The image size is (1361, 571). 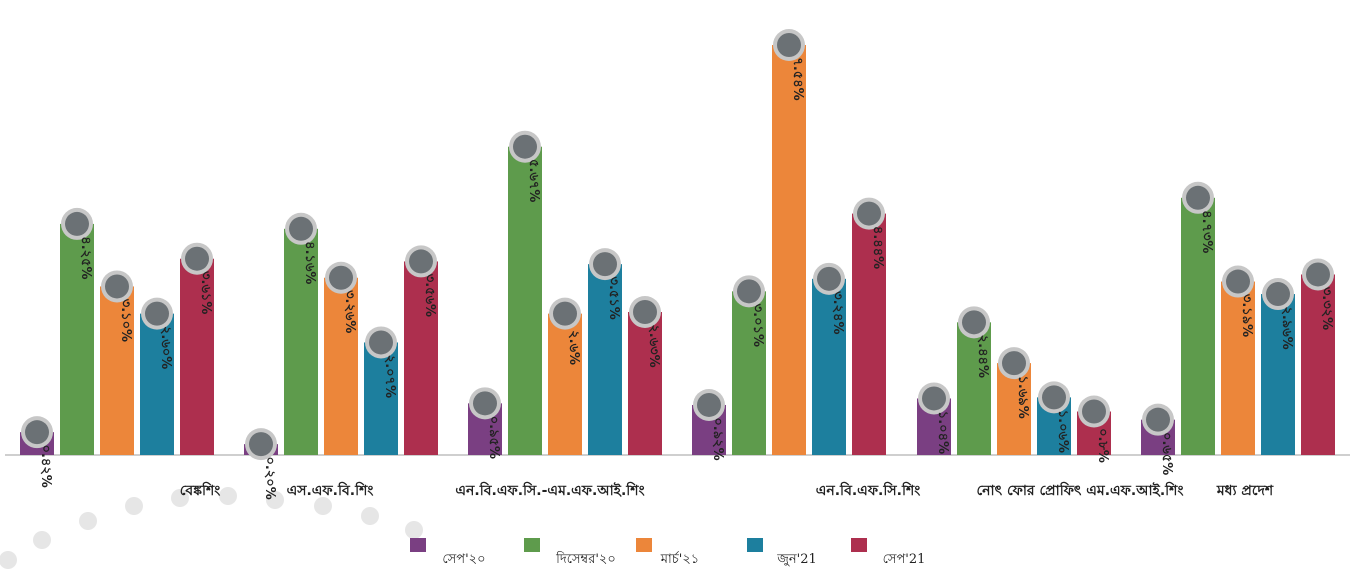 What do you see at coordinates (796, 559) in the screenshot?
I see `legend-label: জুন'21` at bounding box center [796, 559].